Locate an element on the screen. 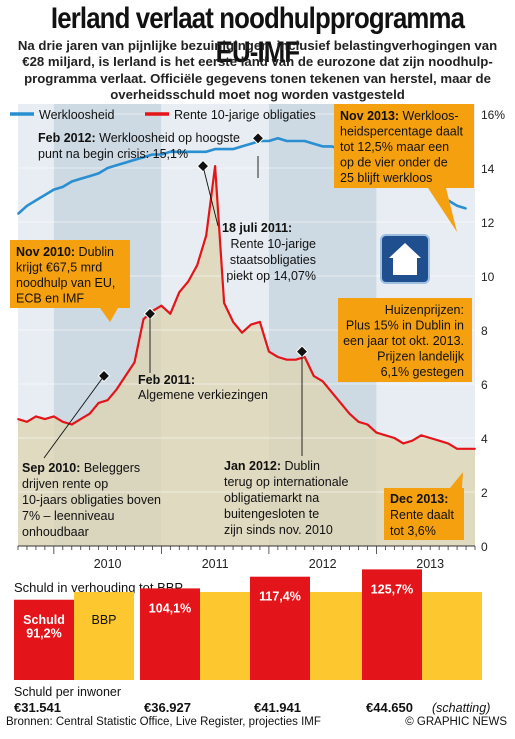 This screenshot has height=739, width=515. callout-text: Dublin is located at coordinates (300, 466).